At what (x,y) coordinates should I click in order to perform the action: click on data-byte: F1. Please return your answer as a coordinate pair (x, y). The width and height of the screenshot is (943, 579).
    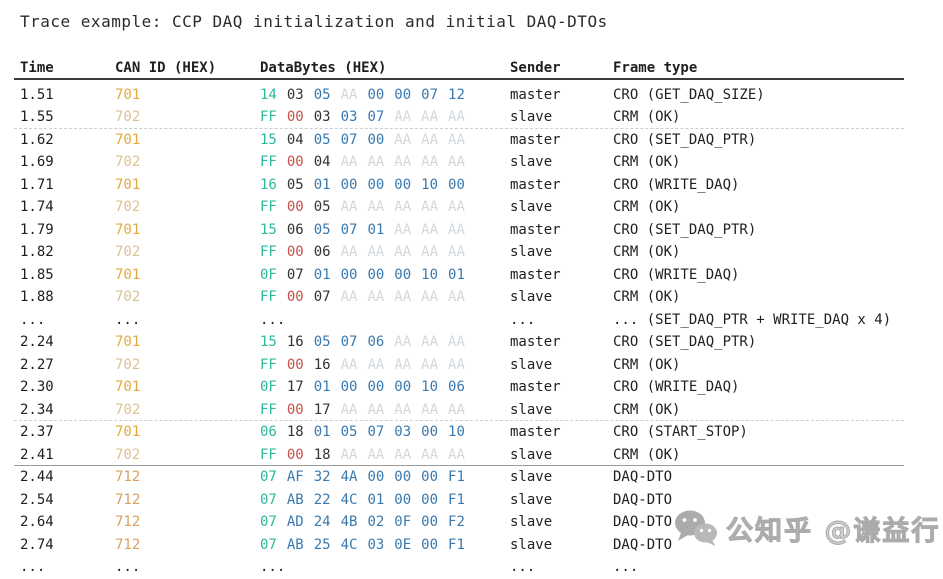
    Looking at the image, I should click on (456, 477).